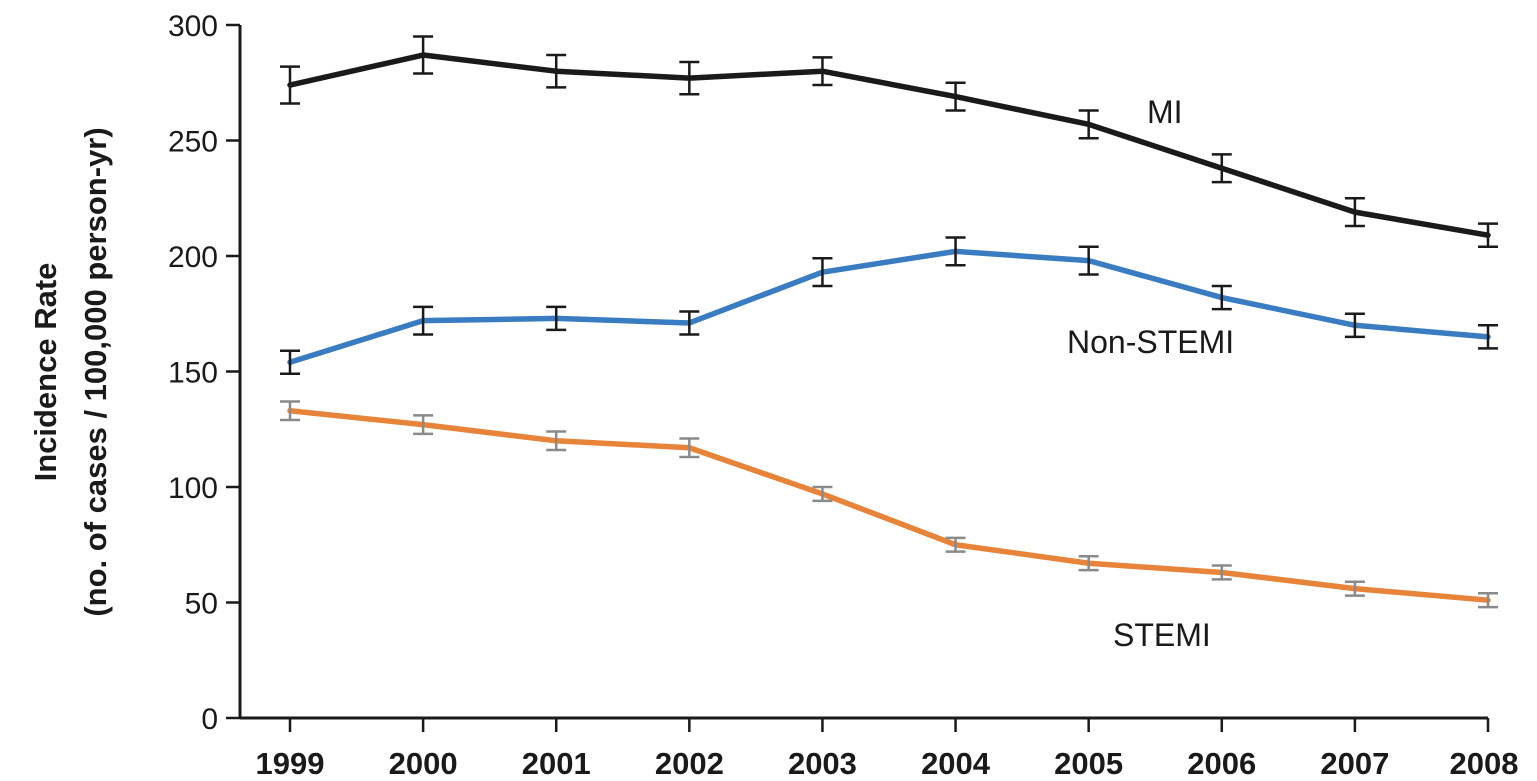 The image size is (1537, 781). I want to click on y-tick-label: 150, so click(193, 373).